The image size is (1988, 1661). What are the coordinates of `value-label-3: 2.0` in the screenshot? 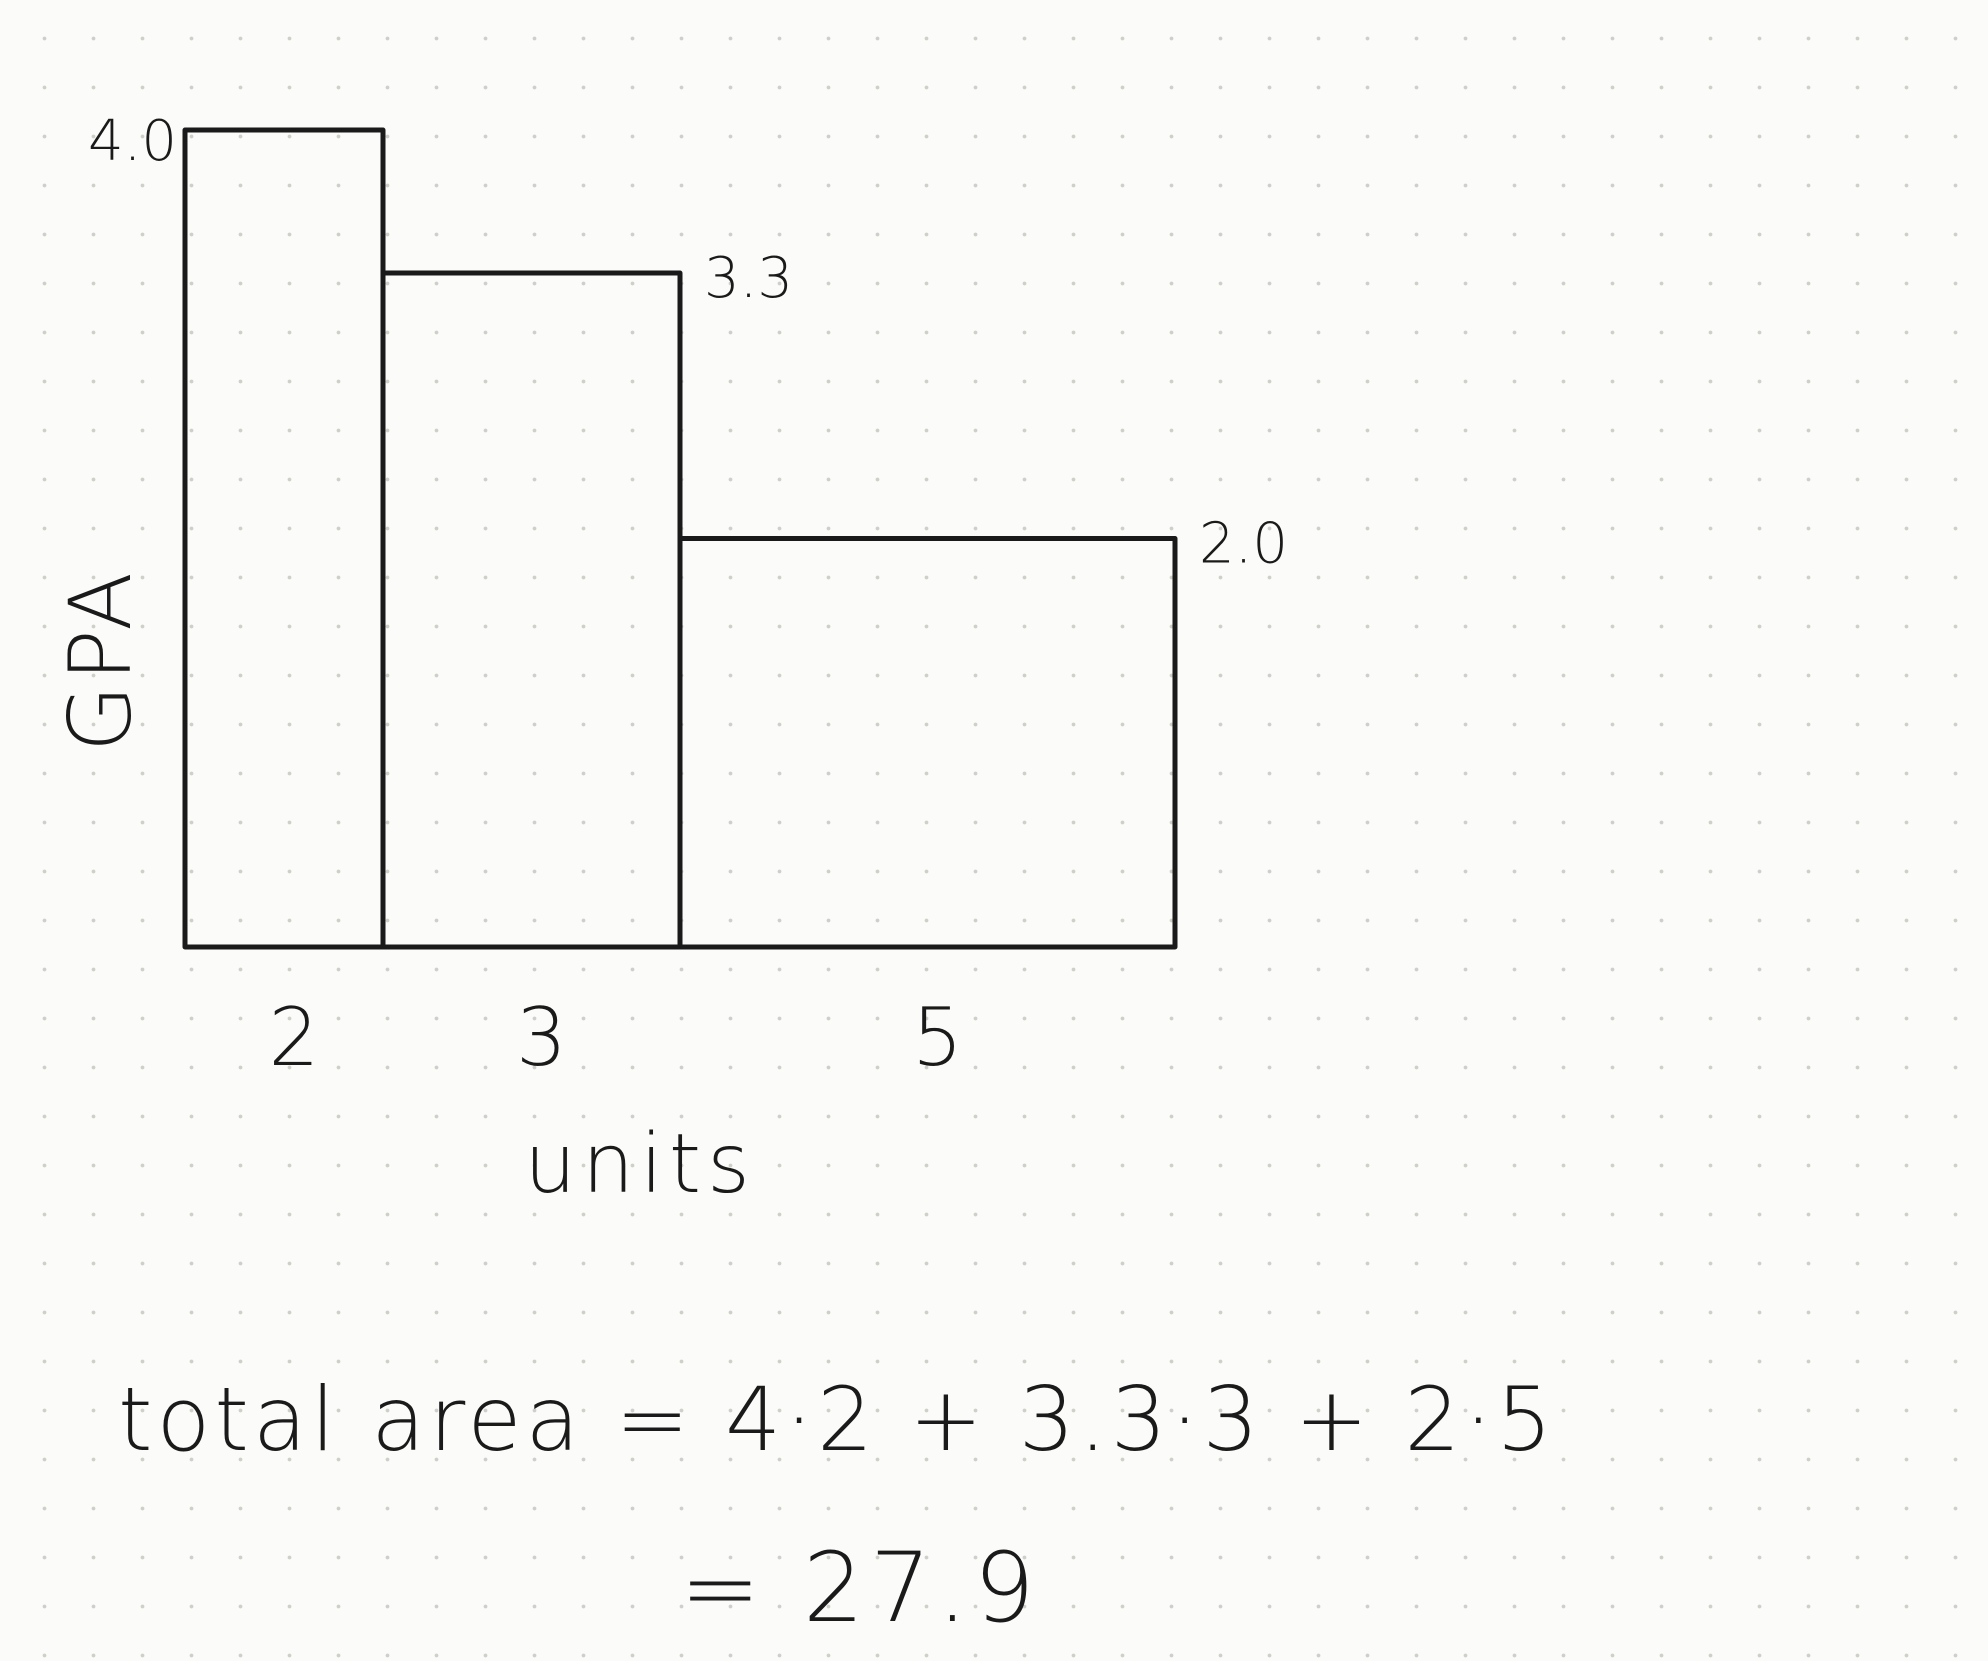 It's located at (1243, 544).